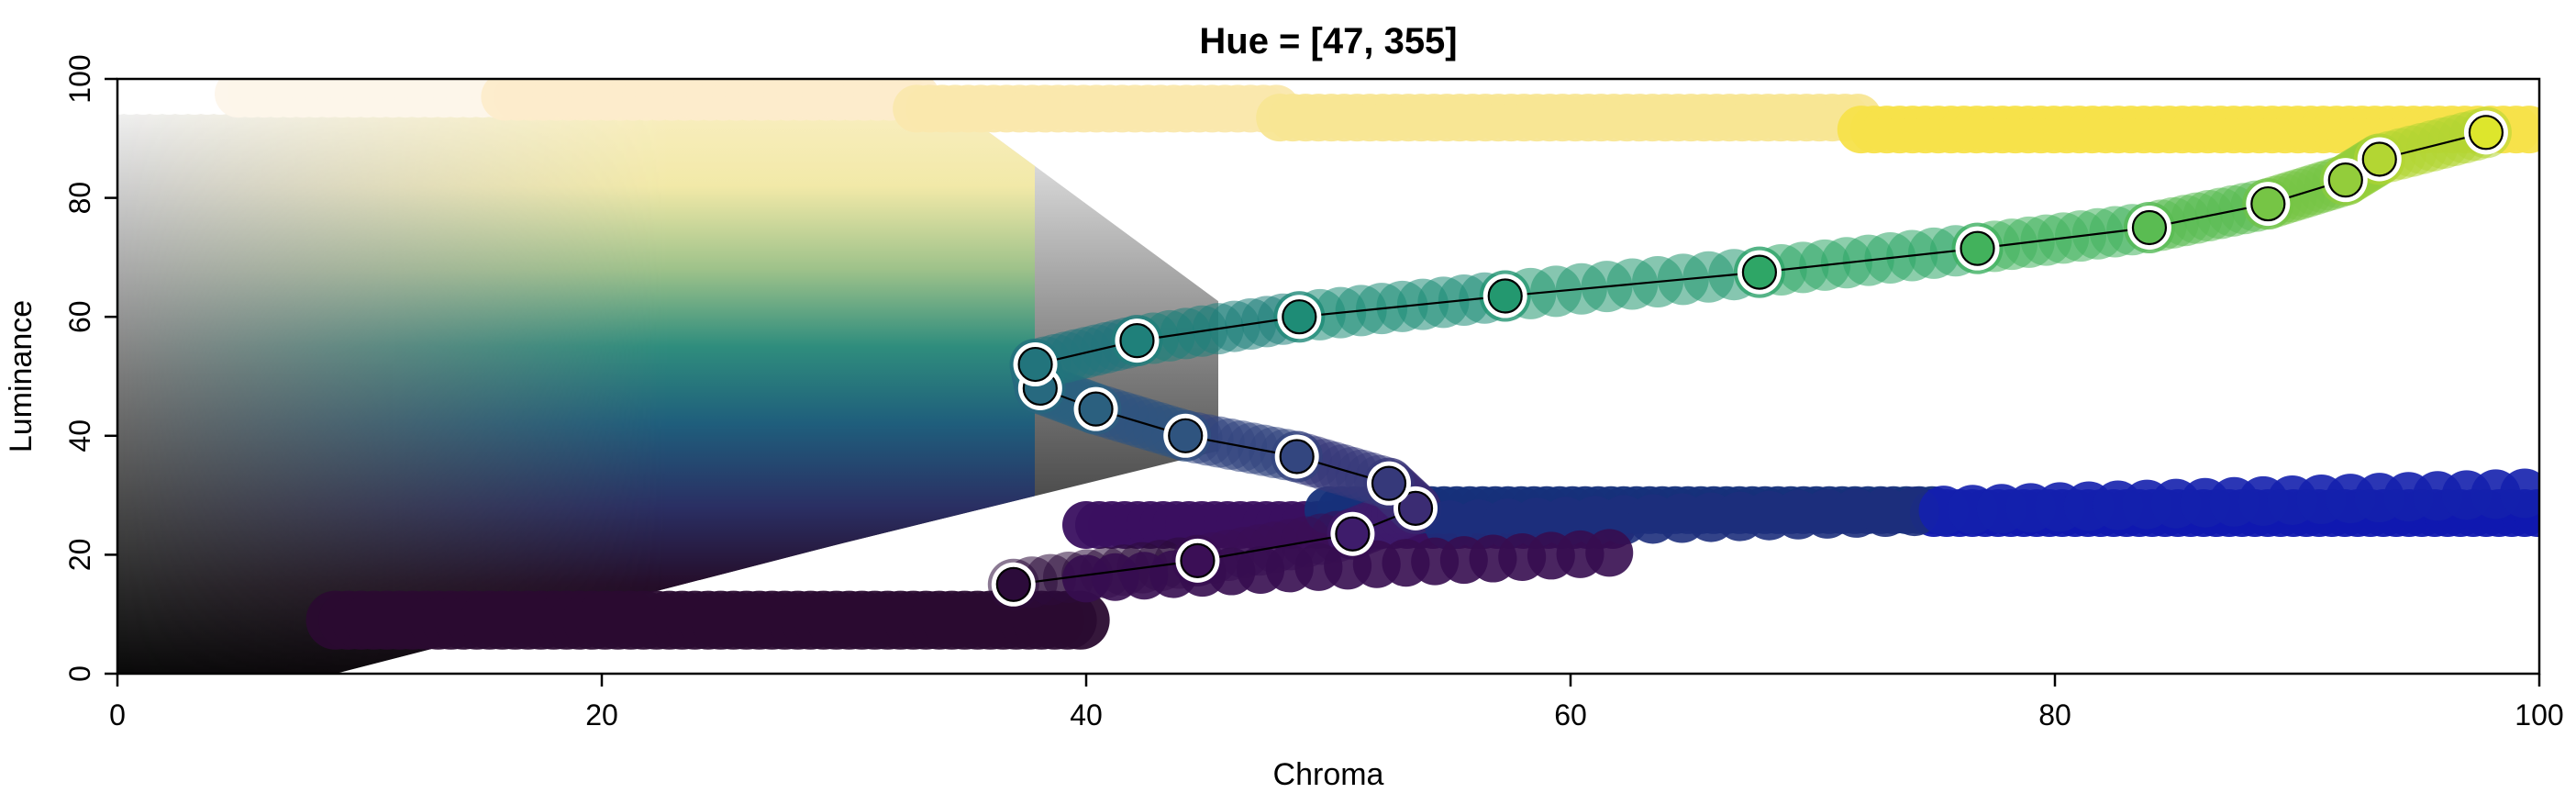 The height and width of the screenshot is (793, 2576). Describe the element at coordinates (2054, 715) in the screenshot. I see `x-tick-label: 80` at that location.